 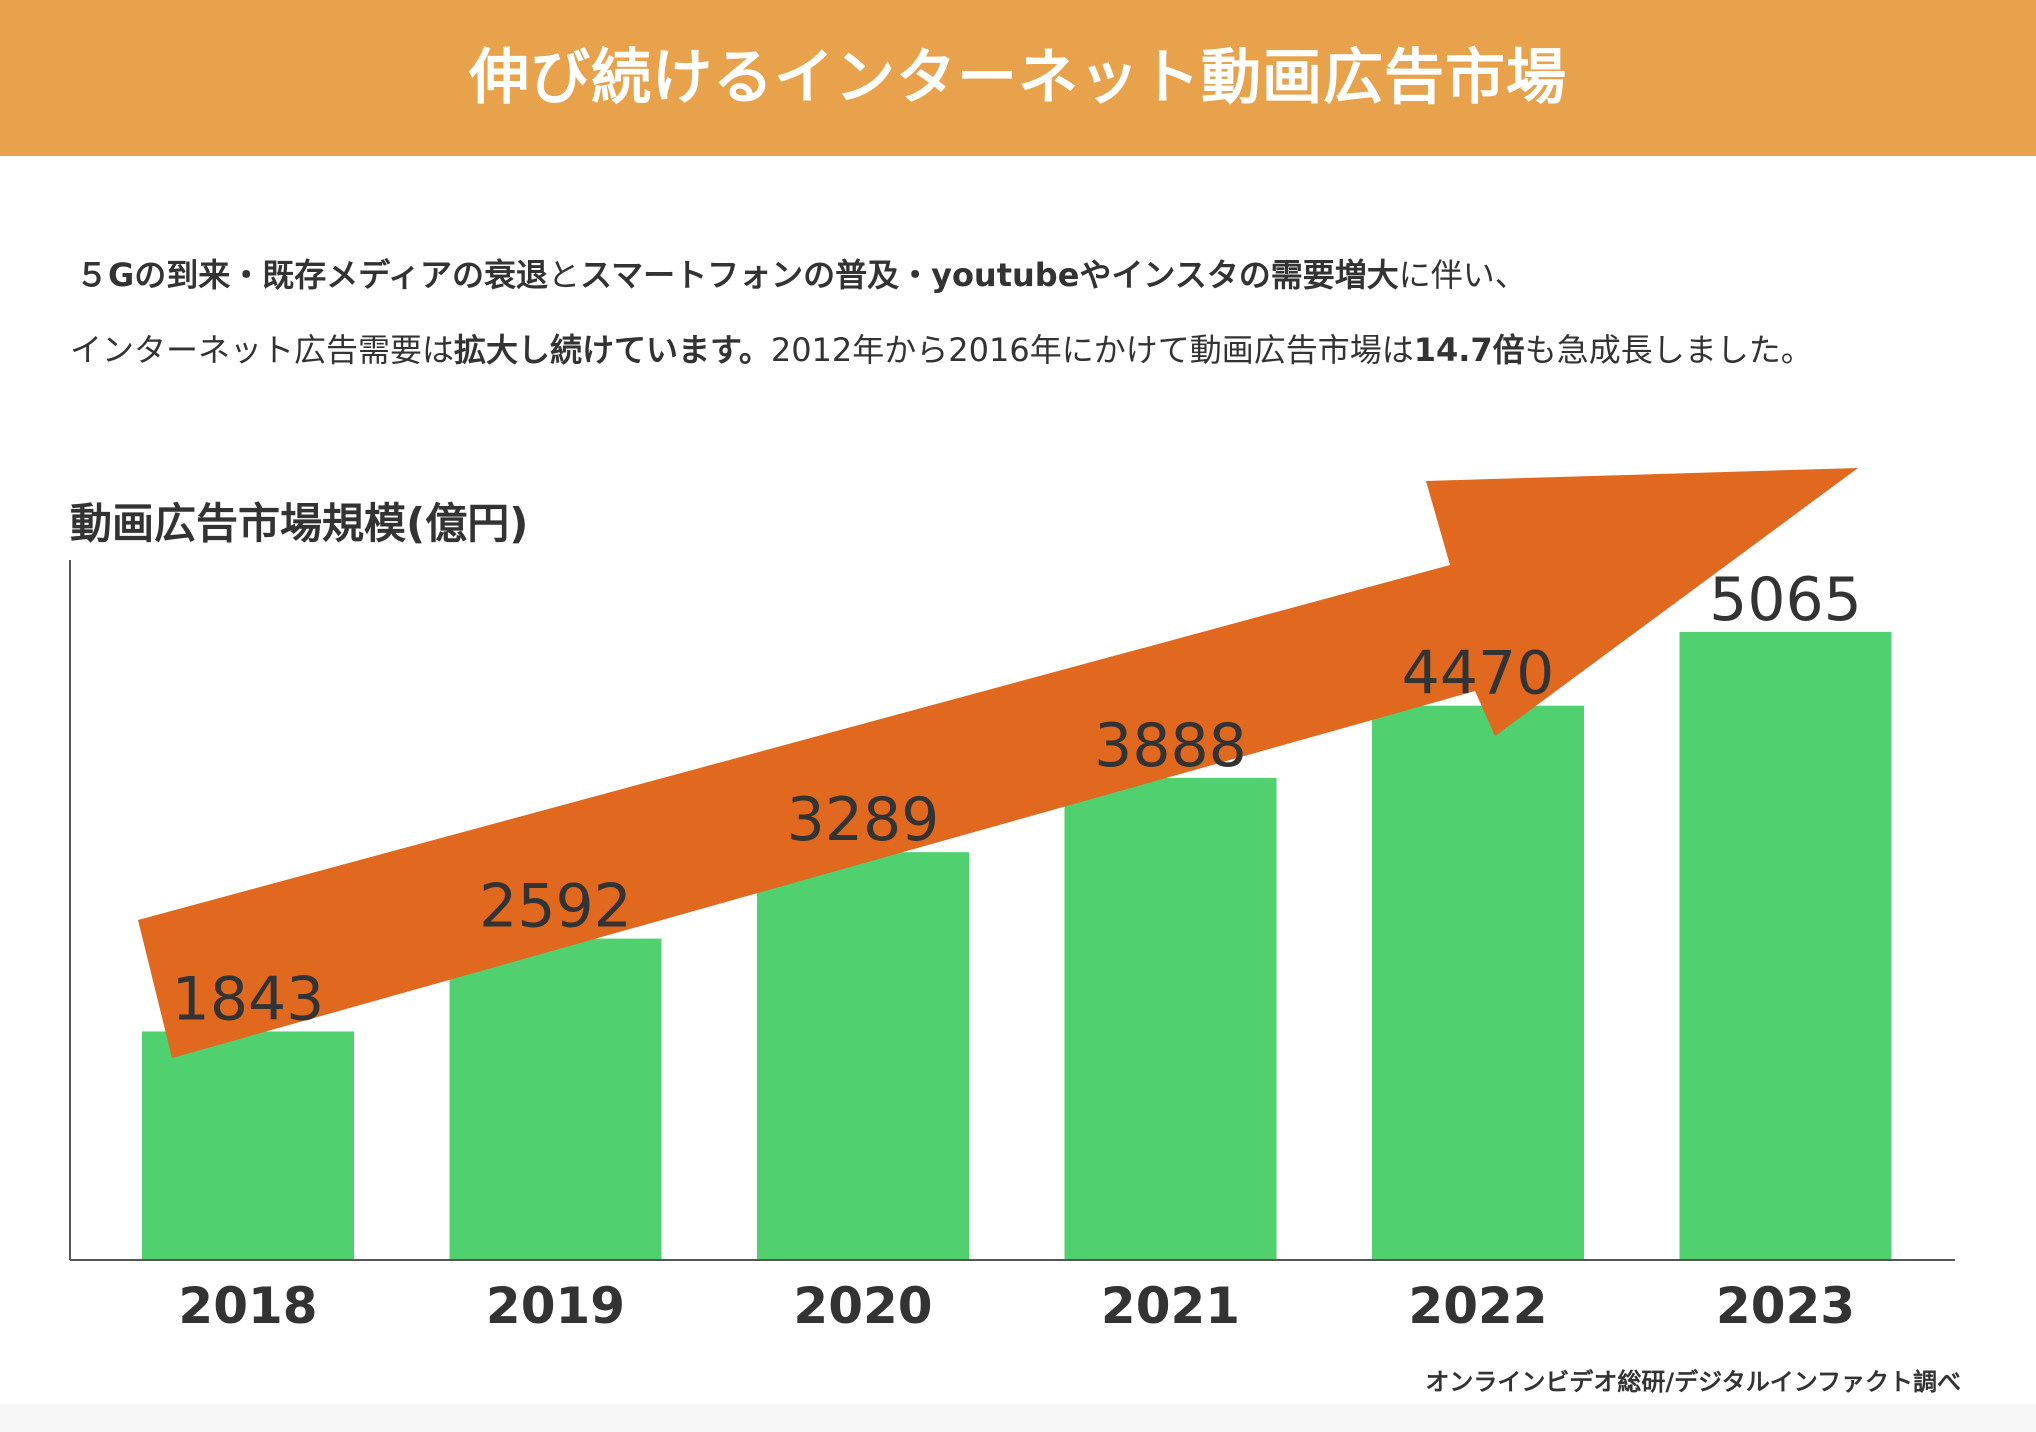 What do you see at coordinates (555, 1306) in the screenshot?
I see `x-tick-label: 2019` at bounding box center [555, 1306].